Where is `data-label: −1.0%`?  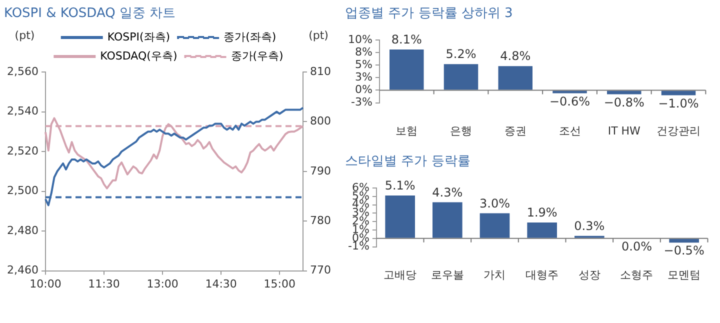 data-label: −1.0% is located at coordinates (678, 103).